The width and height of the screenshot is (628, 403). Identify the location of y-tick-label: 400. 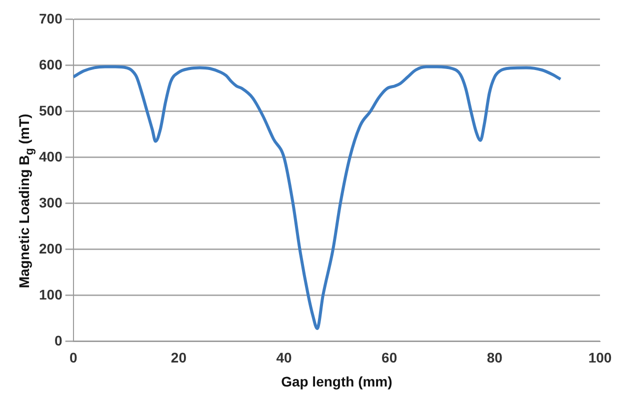
(51, 156).